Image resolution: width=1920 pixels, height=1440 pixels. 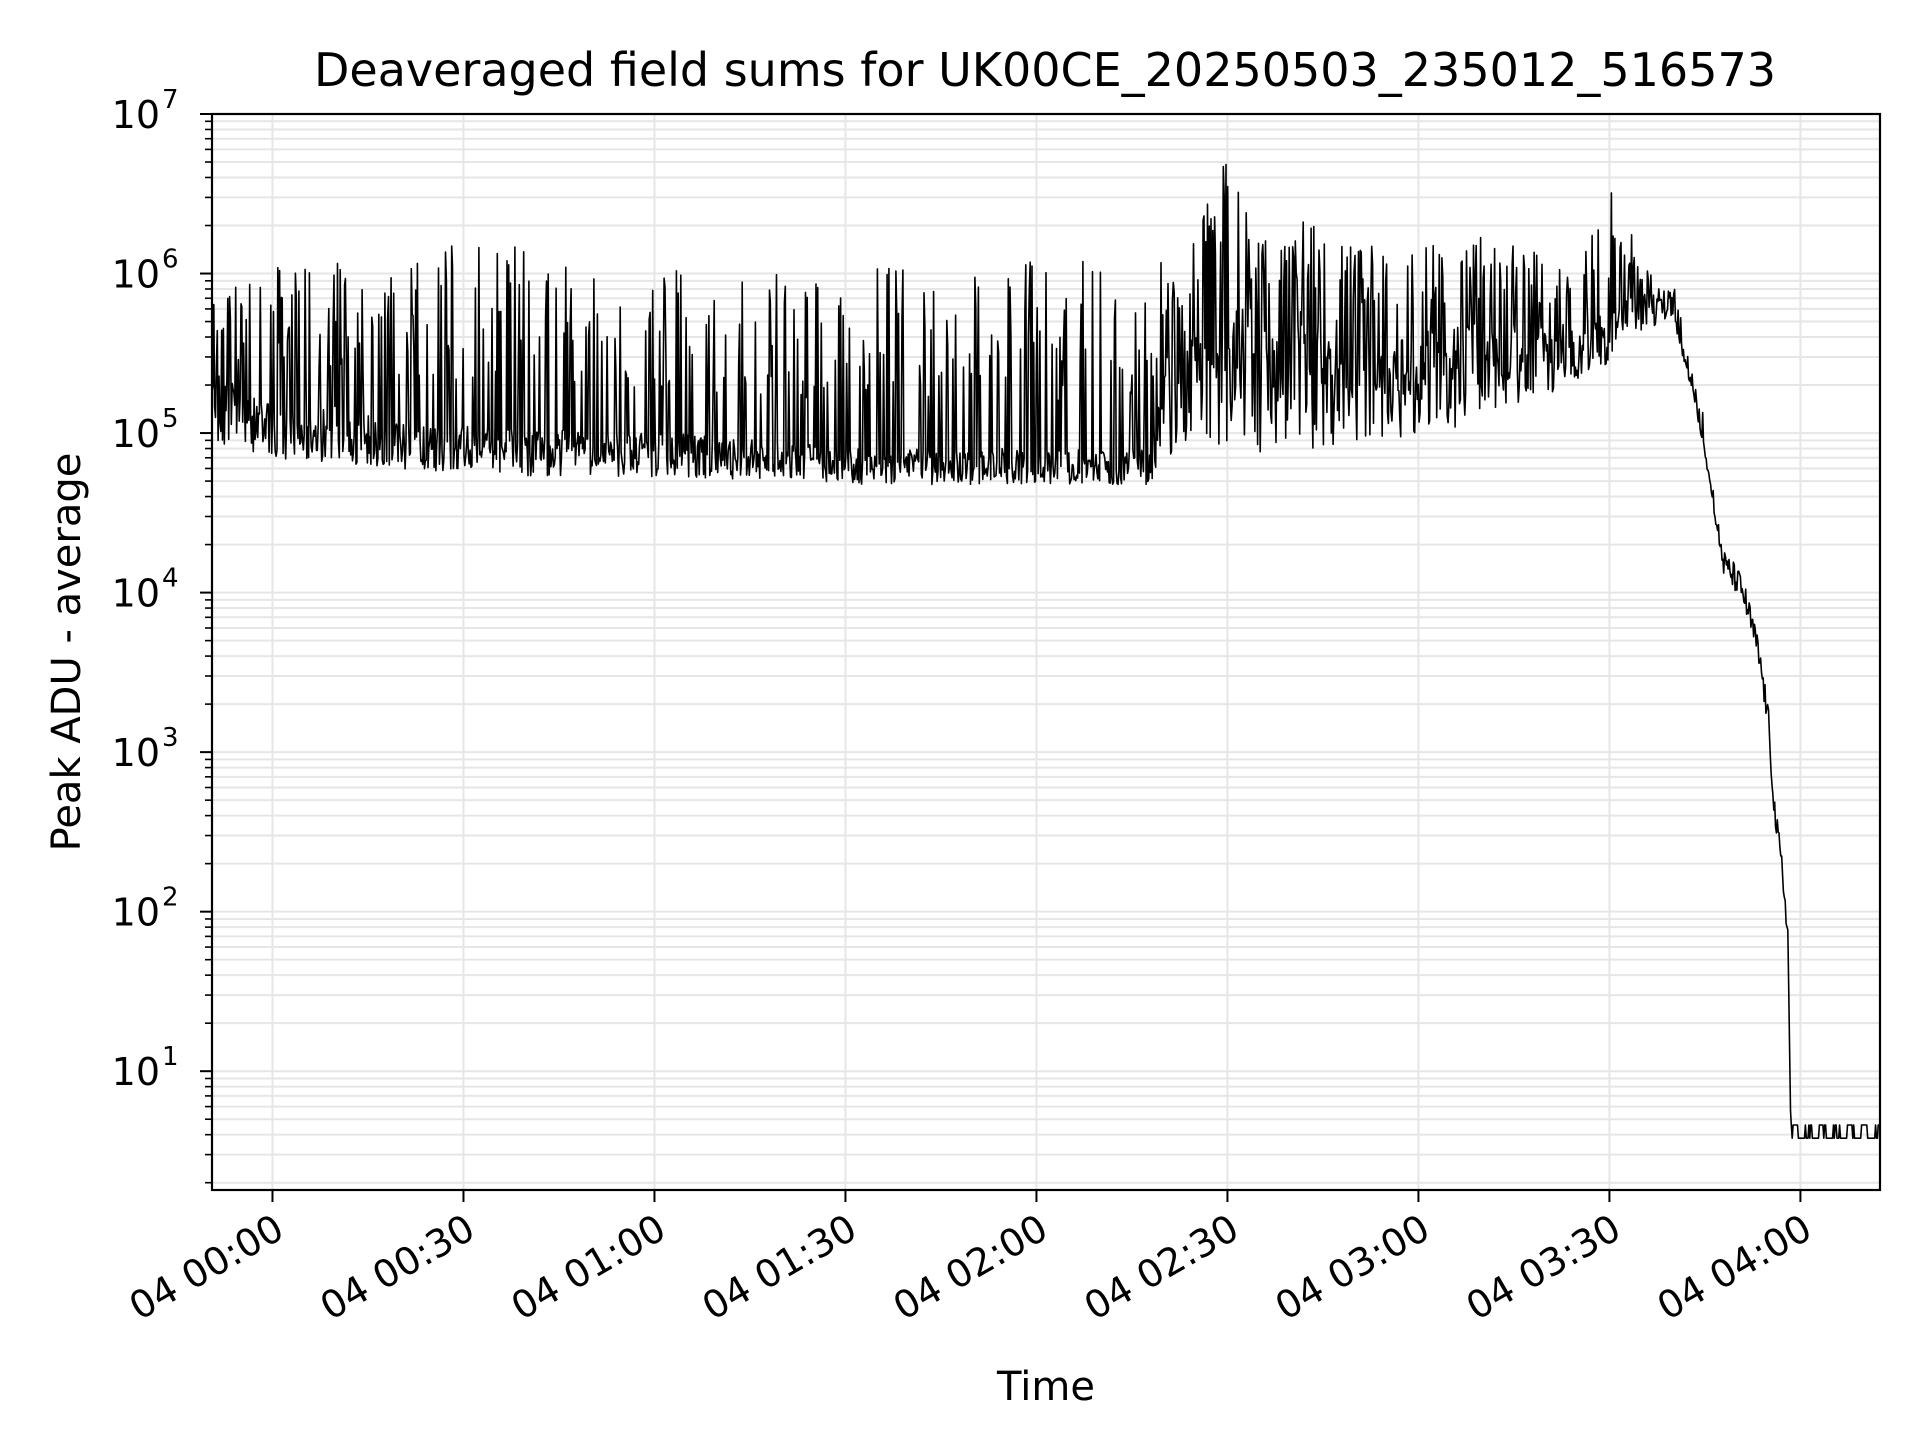 What do you see at coordinates (170, 738) in the screenshot?
I see `y-tick-exponent: 3` at bounding box center [170, 738].